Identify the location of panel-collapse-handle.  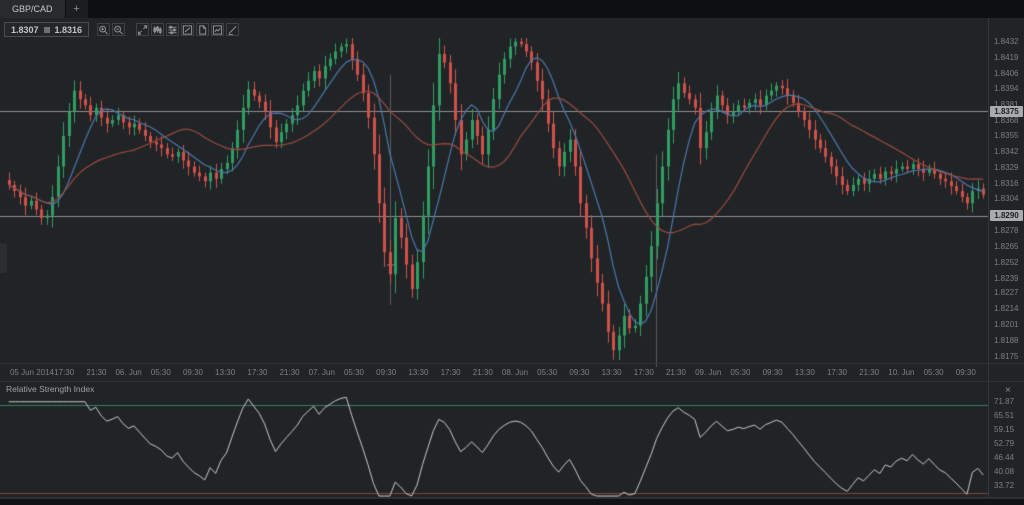
(3, 258).